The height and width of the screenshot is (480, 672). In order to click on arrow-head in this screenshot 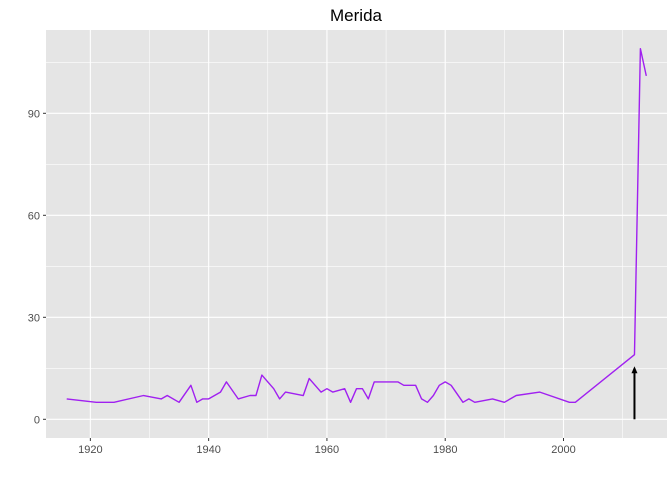, I will do `click(634, 370)`.